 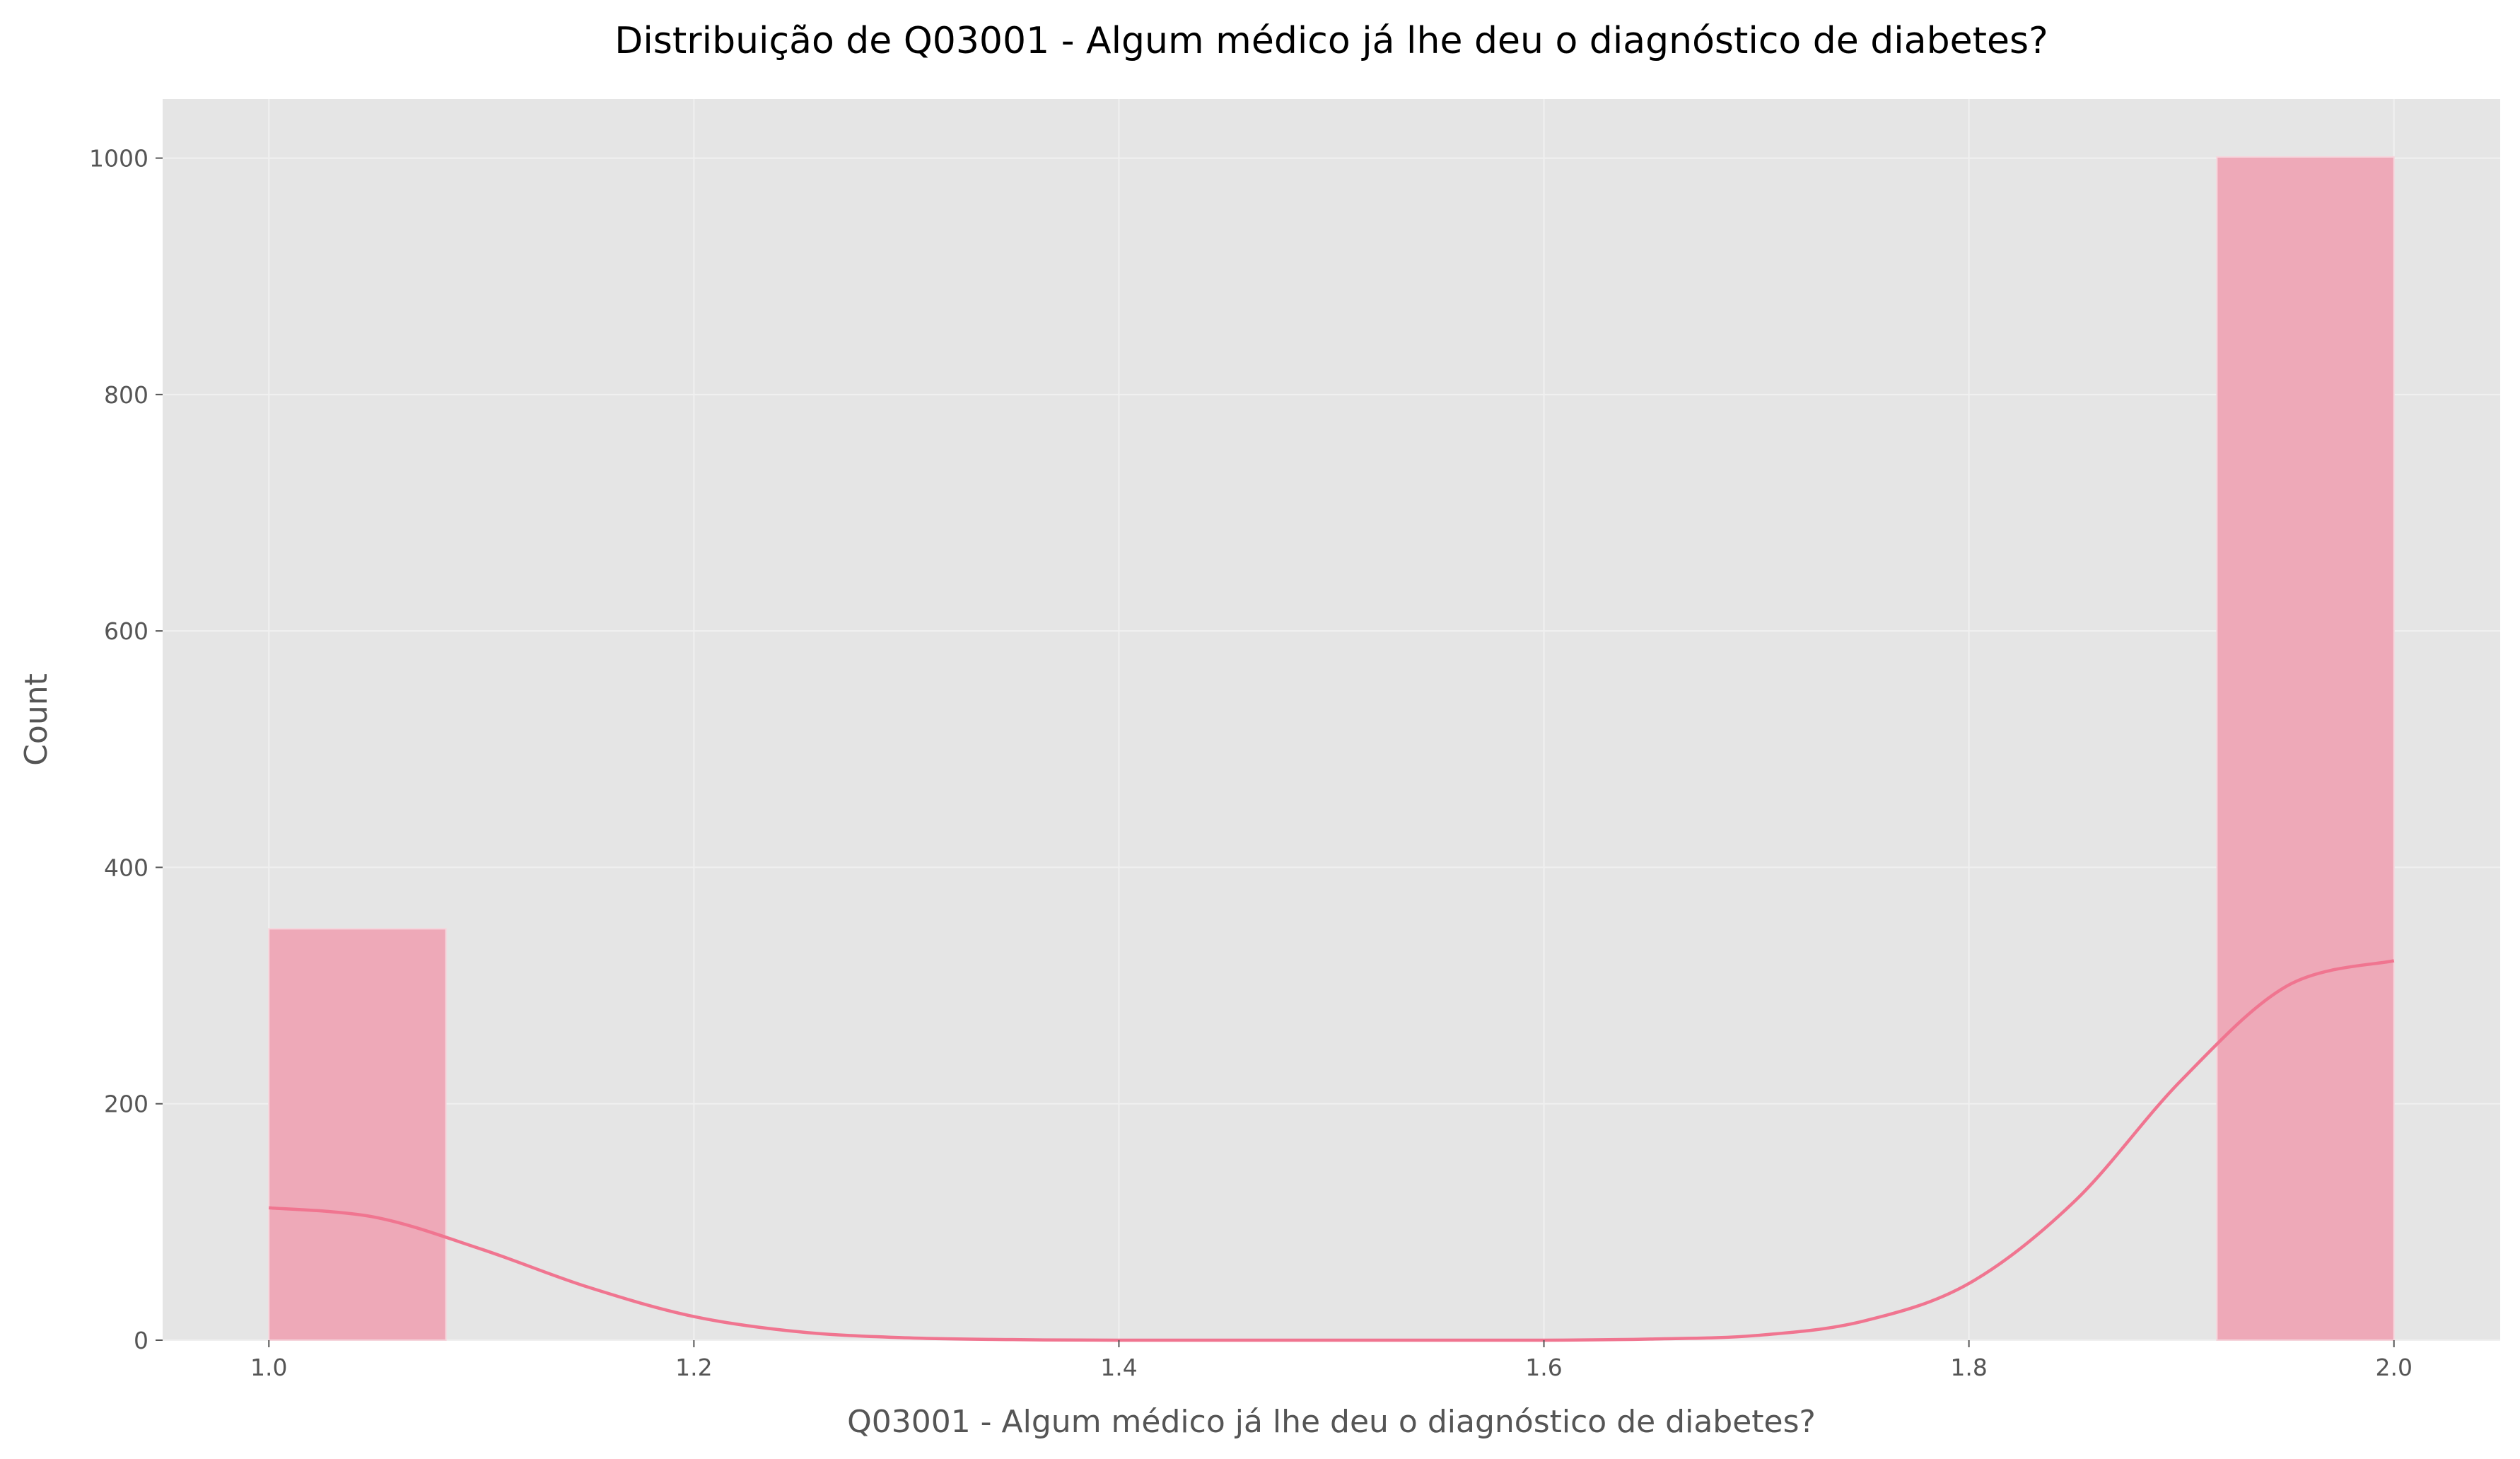 What do you see at coordinates (119, 159) in the screenshot?
I see `y-tick-label: 1000` at bounding box center [119, 159].